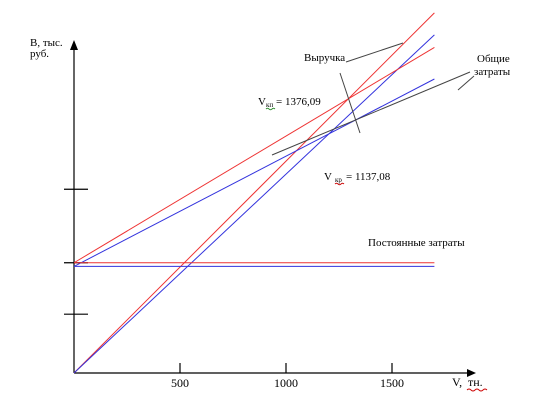 This screenshot has width=537, height=408. What do you see at coordinates (46, 43) in the screenshot?
I see `y-axis-label-line1: В, тыс.` at bounding box center [46, 43].